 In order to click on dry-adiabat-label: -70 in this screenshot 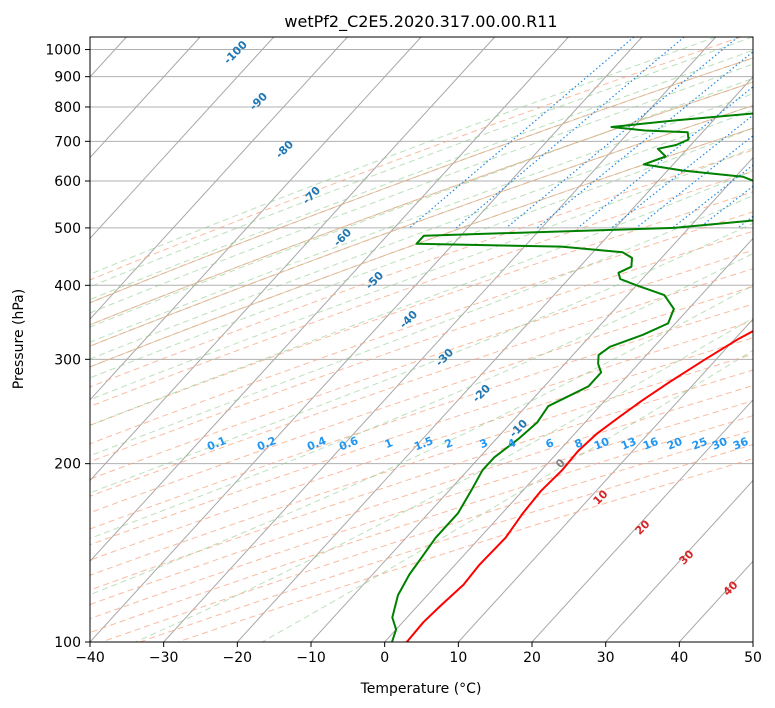, I will do `click(311, 195)`.